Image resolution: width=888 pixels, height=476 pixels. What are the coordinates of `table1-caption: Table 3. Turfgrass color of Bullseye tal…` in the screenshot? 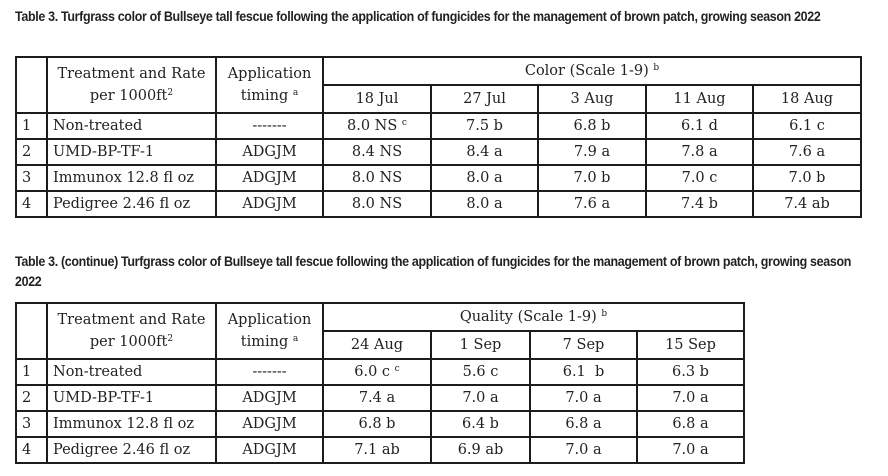 It's located at (418, 16).